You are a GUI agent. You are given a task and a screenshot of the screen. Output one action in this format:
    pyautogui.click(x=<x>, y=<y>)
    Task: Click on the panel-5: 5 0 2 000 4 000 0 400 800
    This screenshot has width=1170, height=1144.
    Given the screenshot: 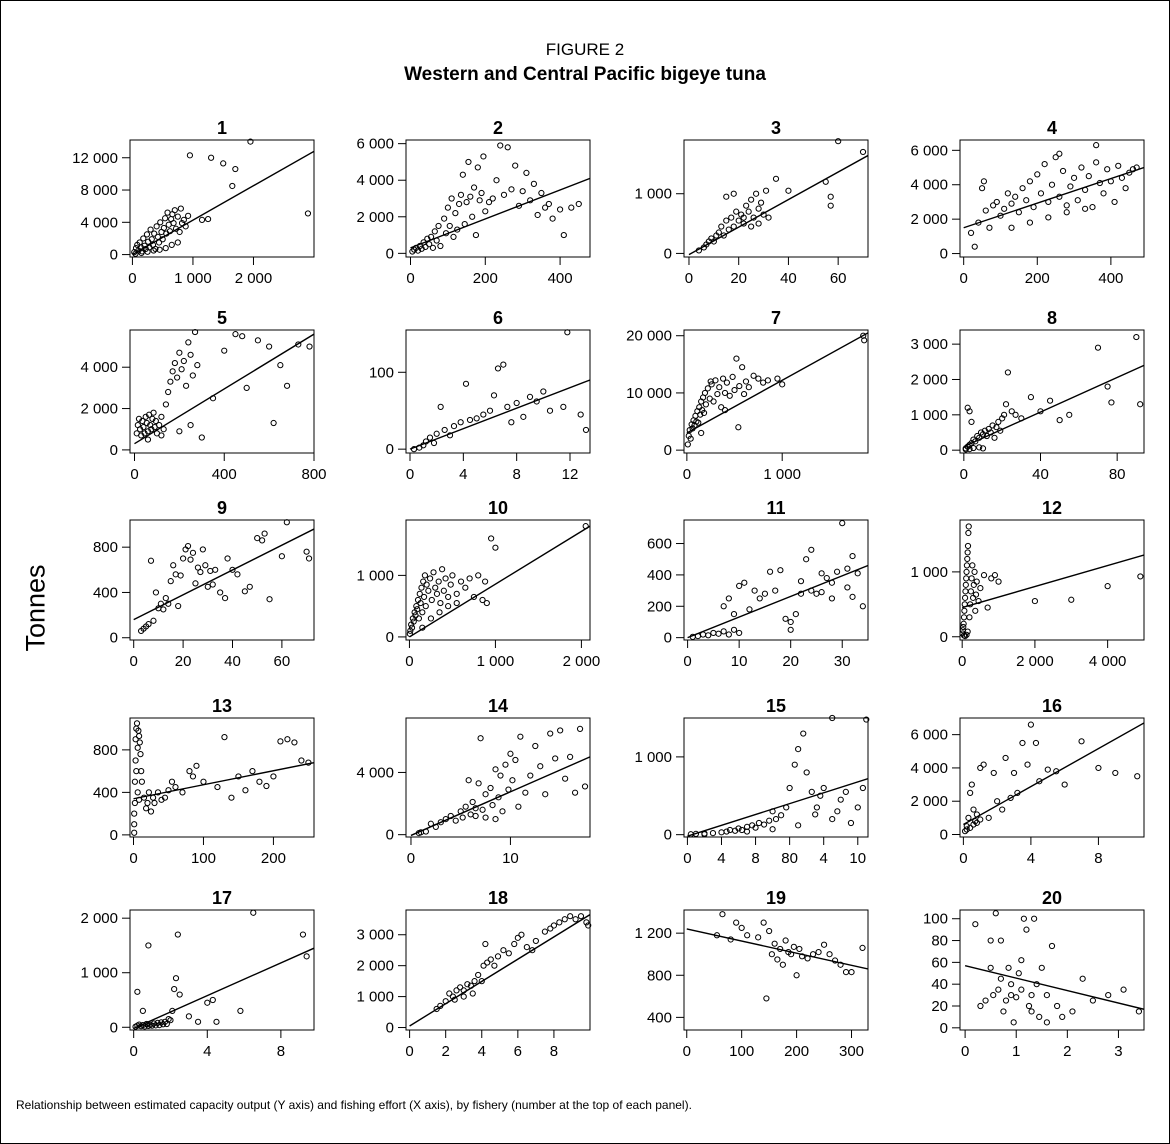 What is the action you would take?
    pyautogui.click(x=203, y=395)
    